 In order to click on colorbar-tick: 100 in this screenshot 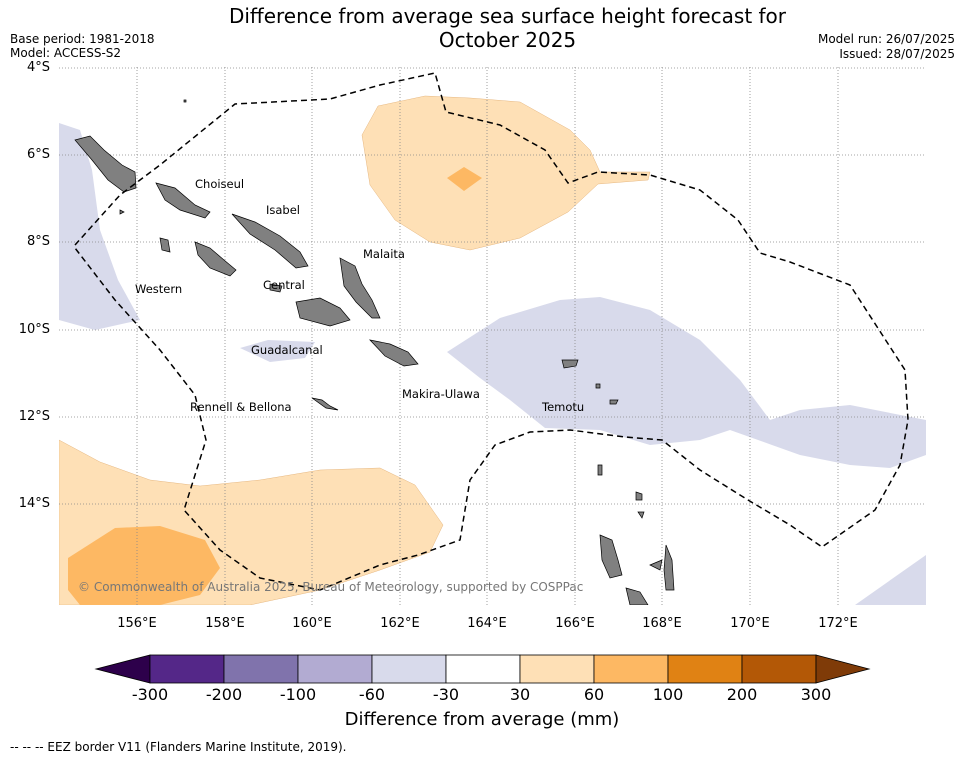, I will do `click(668, 694)`.